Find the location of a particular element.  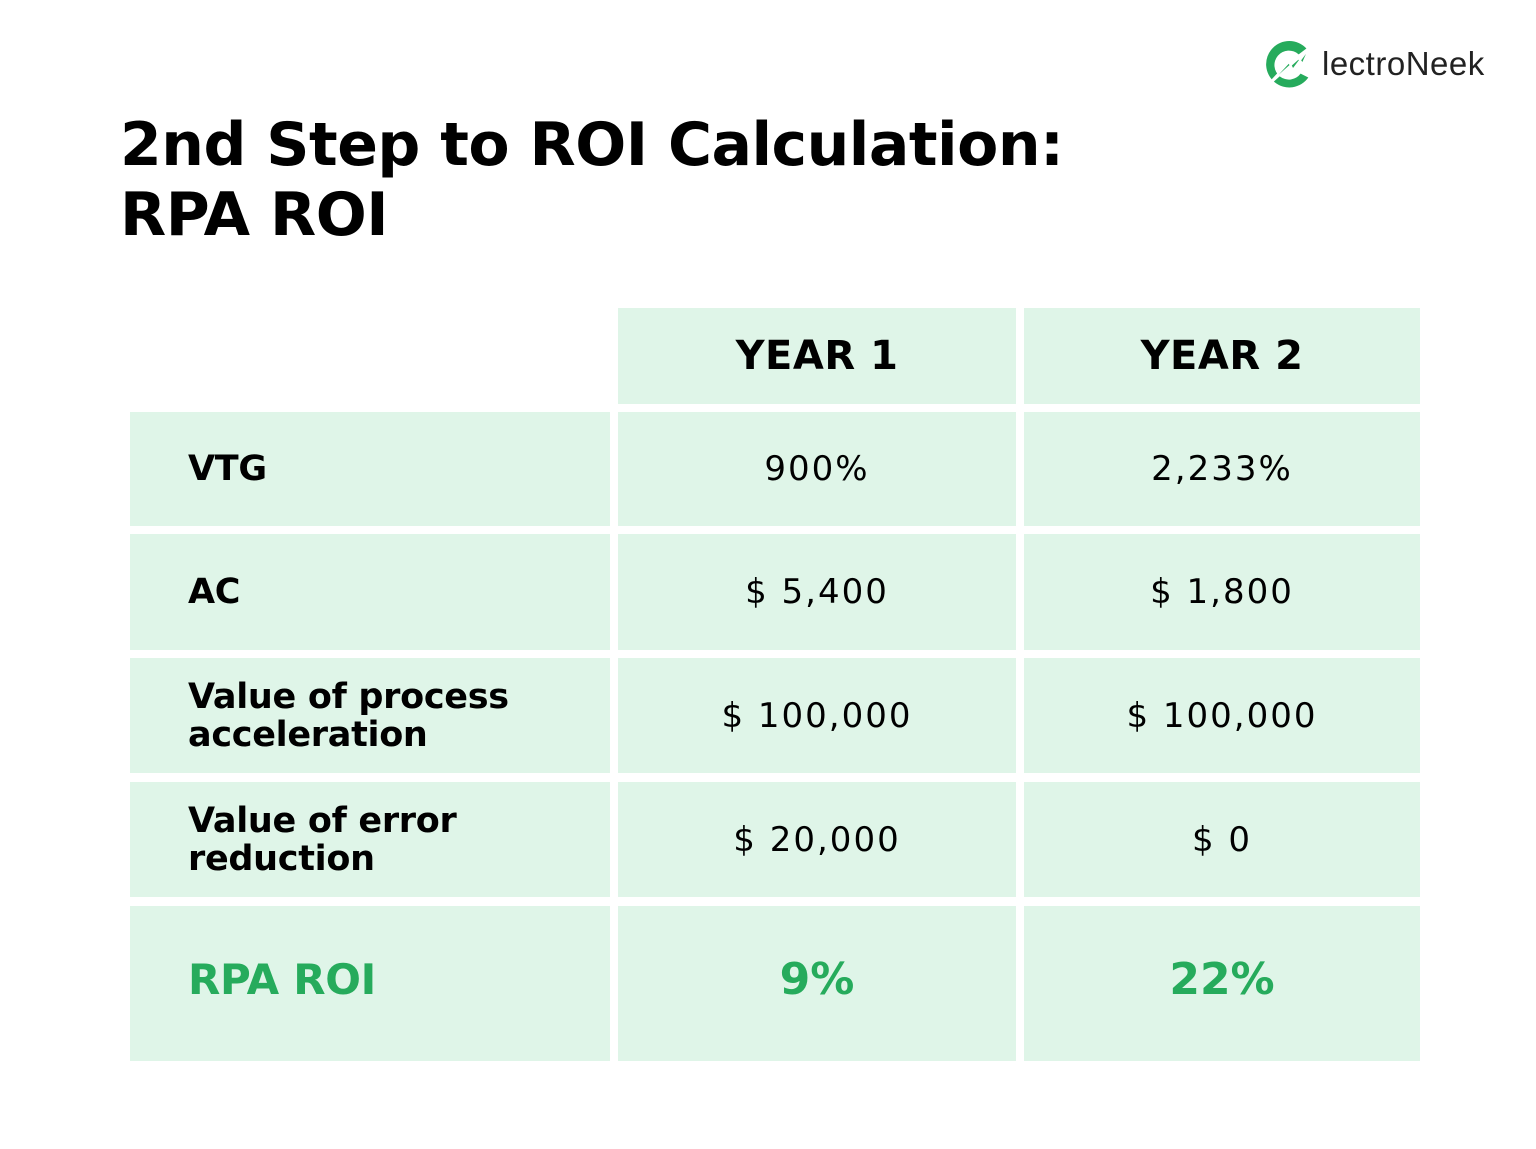

header-year-1: YEAR 1 is located at coordinates (817, 356).